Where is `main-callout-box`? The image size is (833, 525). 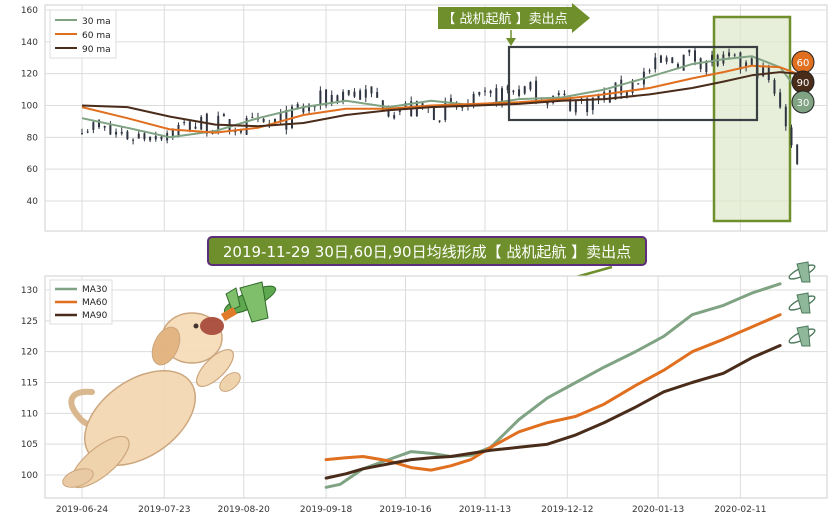
main-callout-box is located at coordinates (427, 251).